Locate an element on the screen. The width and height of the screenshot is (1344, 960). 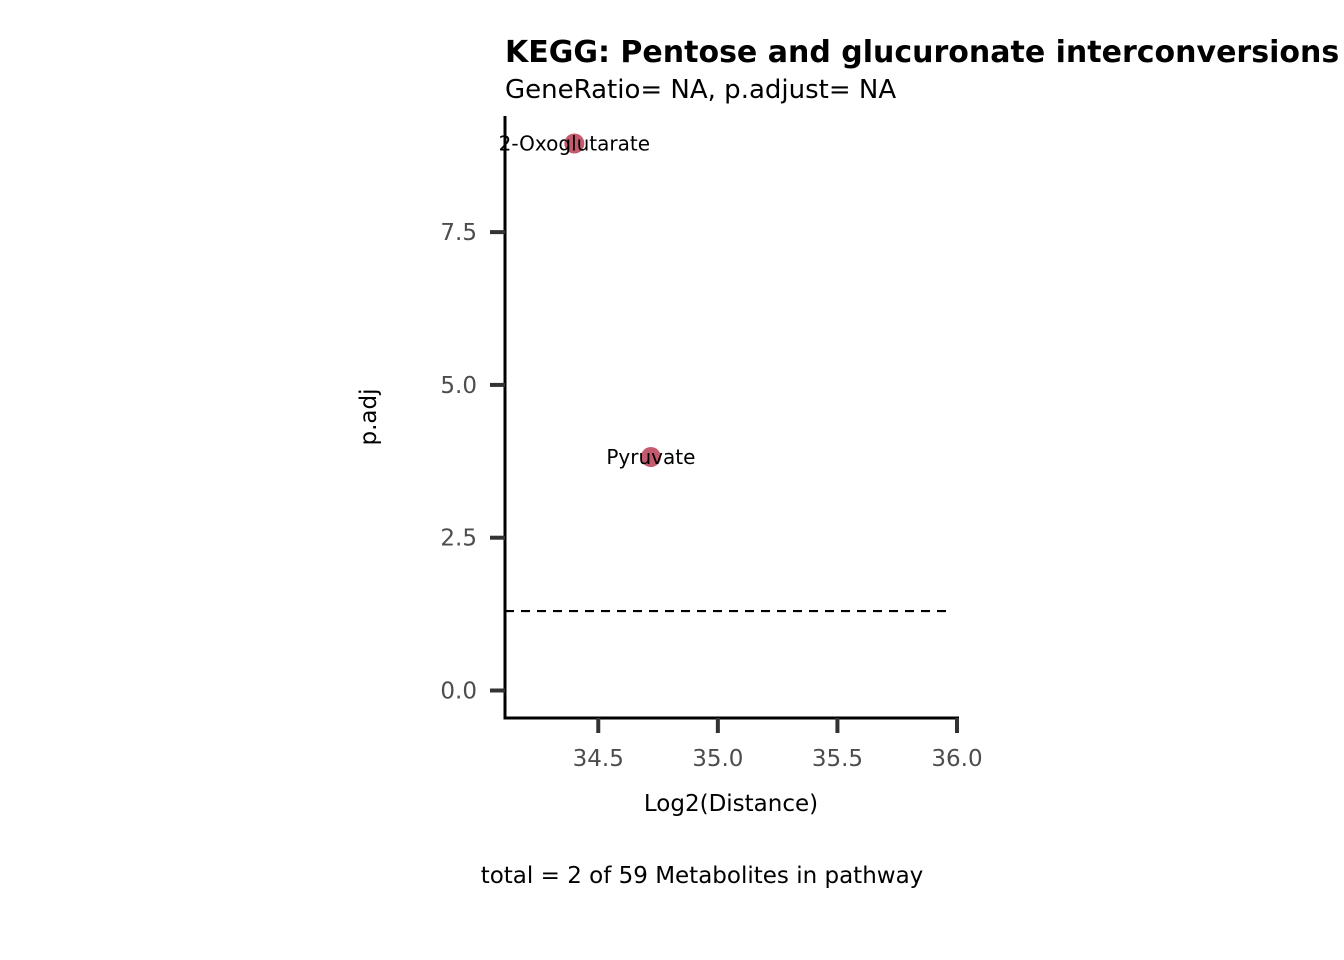
x-tick-label: 35.5 is located at coordinates (837, 759).